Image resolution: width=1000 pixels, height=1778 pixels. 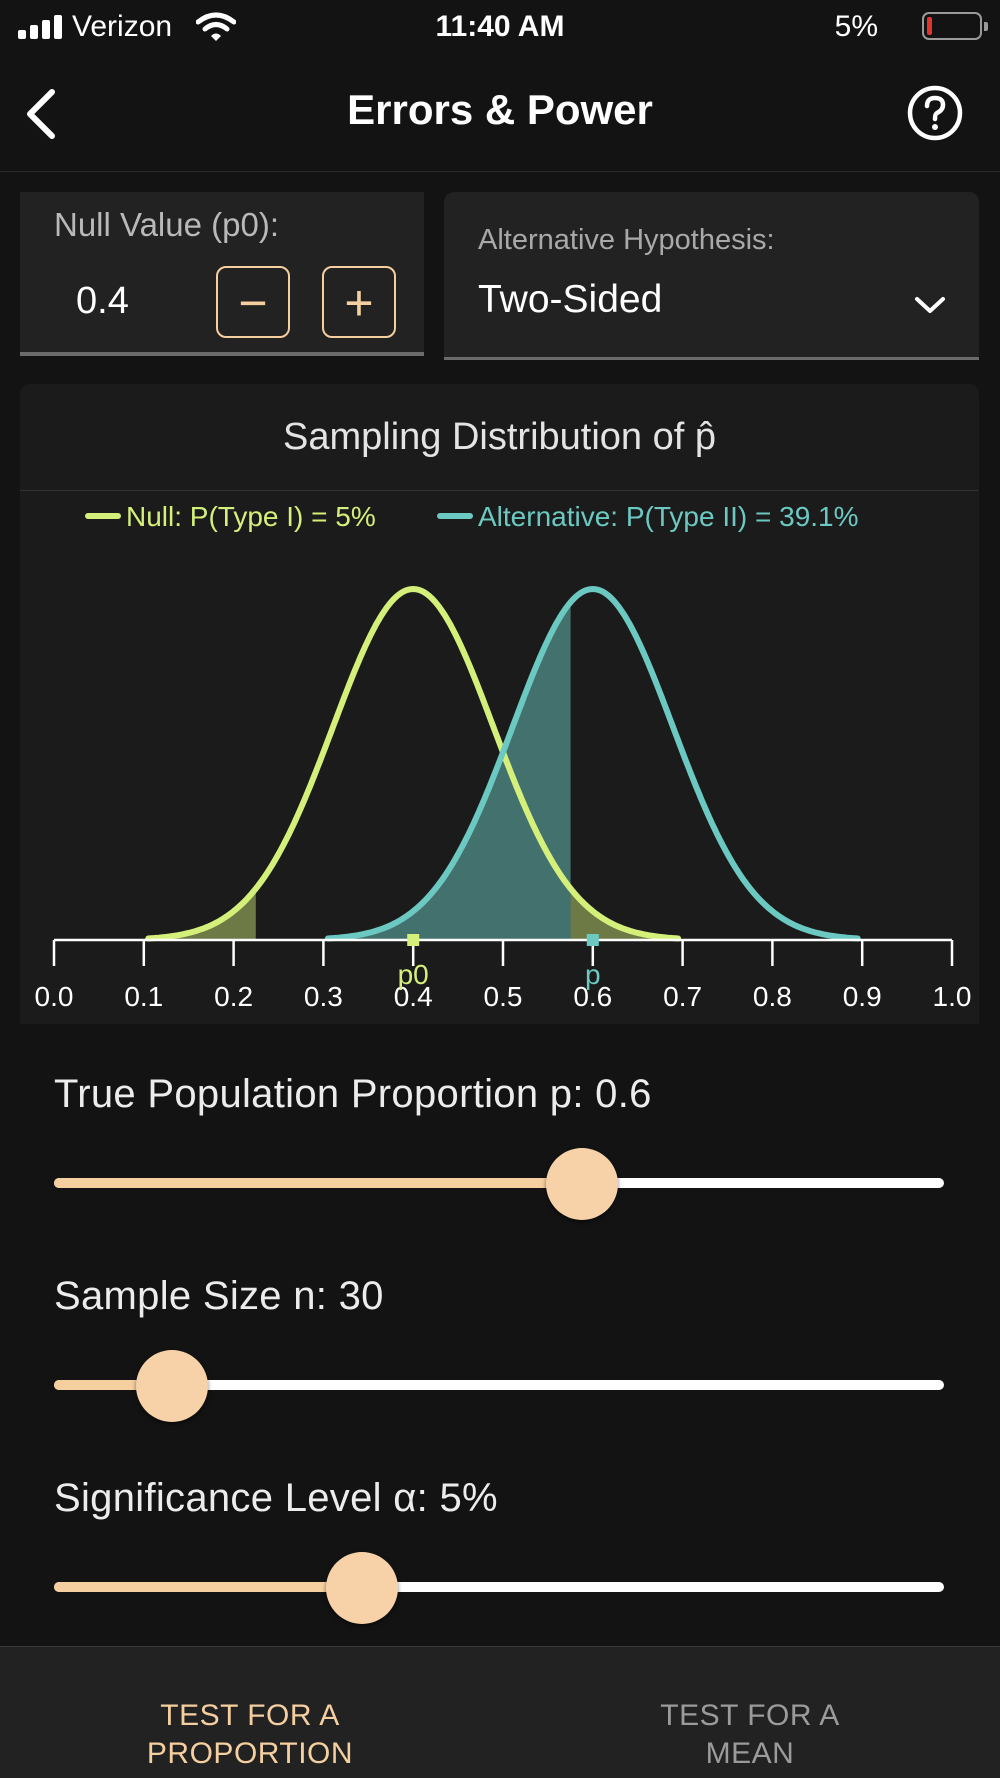 What do you see at coordinates (499, 490) in the screenshot?
I see `chart-divider` at bounding box center [499, 490].